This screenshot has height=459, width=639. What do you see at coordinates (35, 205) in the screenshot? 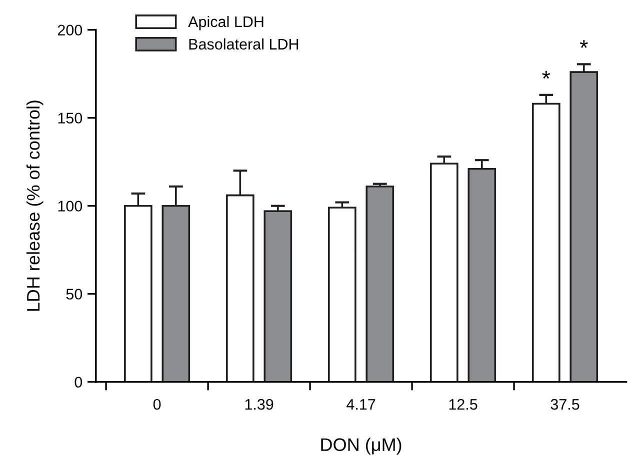
I see `y-axis-title: LDH release (% of control)` at bounding box center [35, 205].